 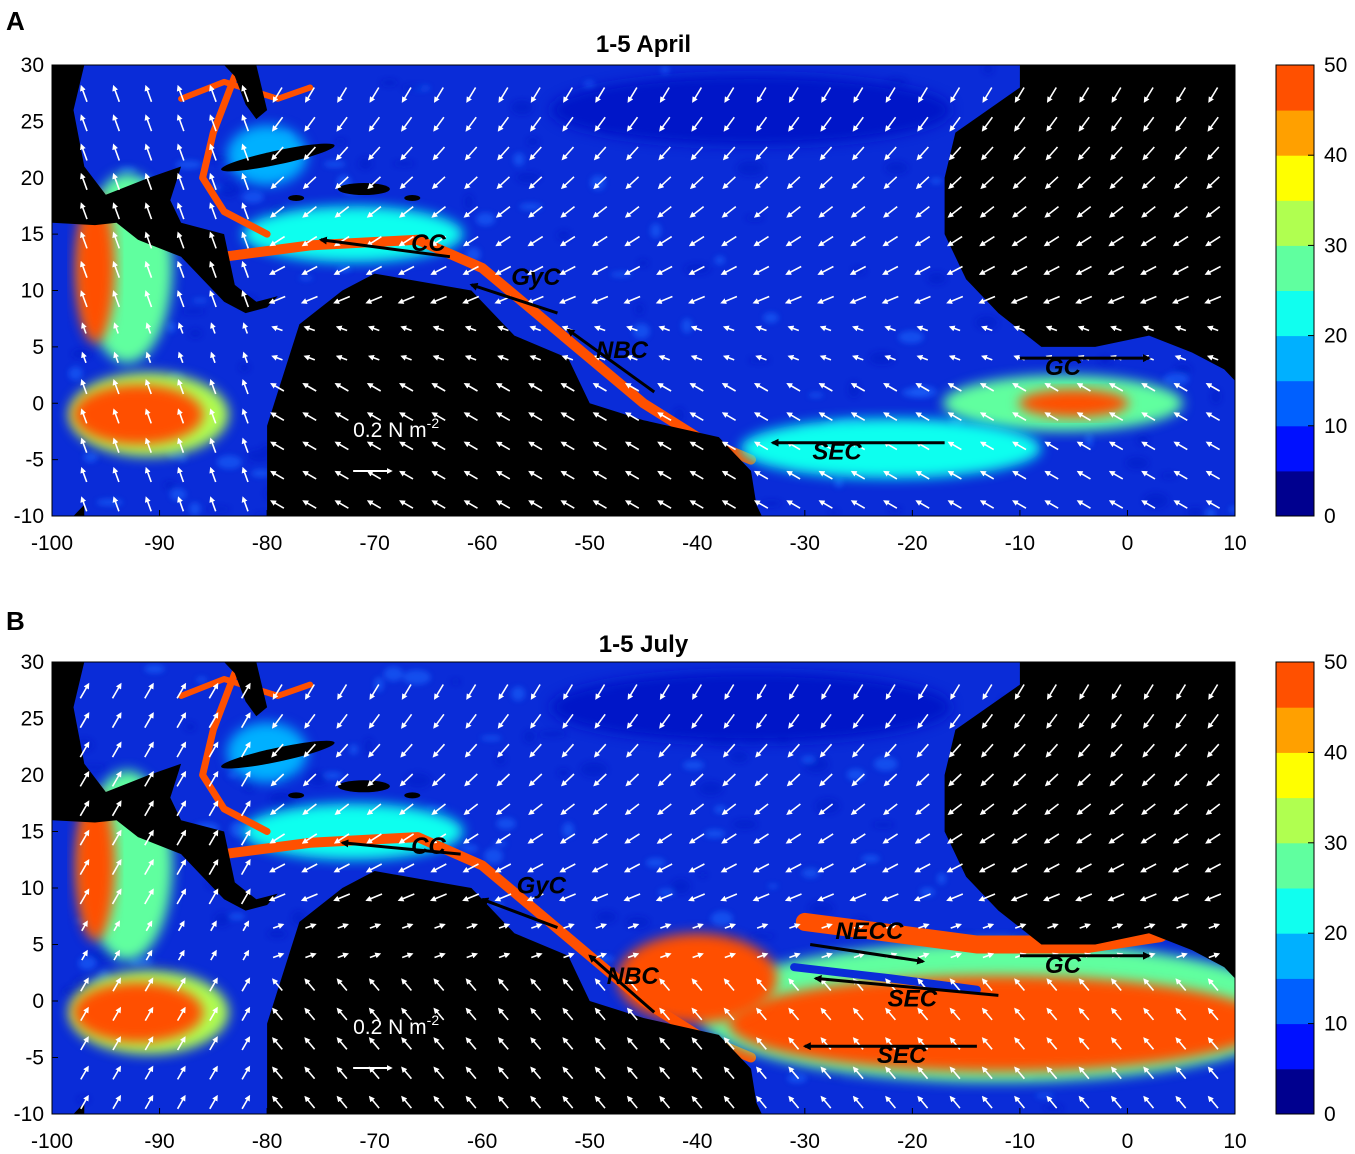 I want to click on y-tick-label: 5, so click(x=38, y=945).